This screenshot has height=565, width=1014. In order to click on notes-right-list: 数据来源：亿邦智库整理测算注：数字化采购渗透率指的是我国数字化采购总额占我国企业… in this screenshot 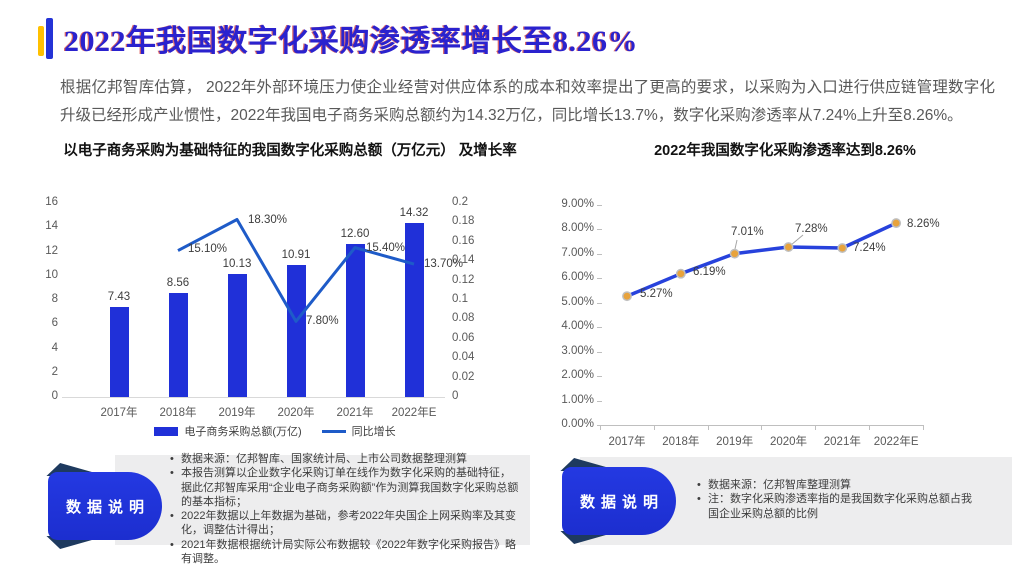, I will do `click(836, 499)`.